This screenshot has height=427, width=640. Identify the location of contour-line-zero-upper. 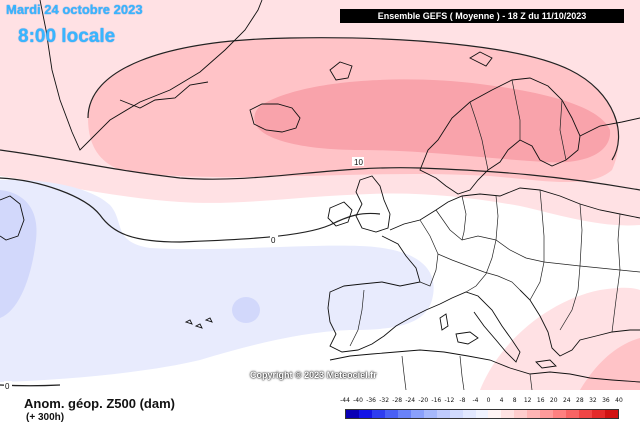
(320, 170).